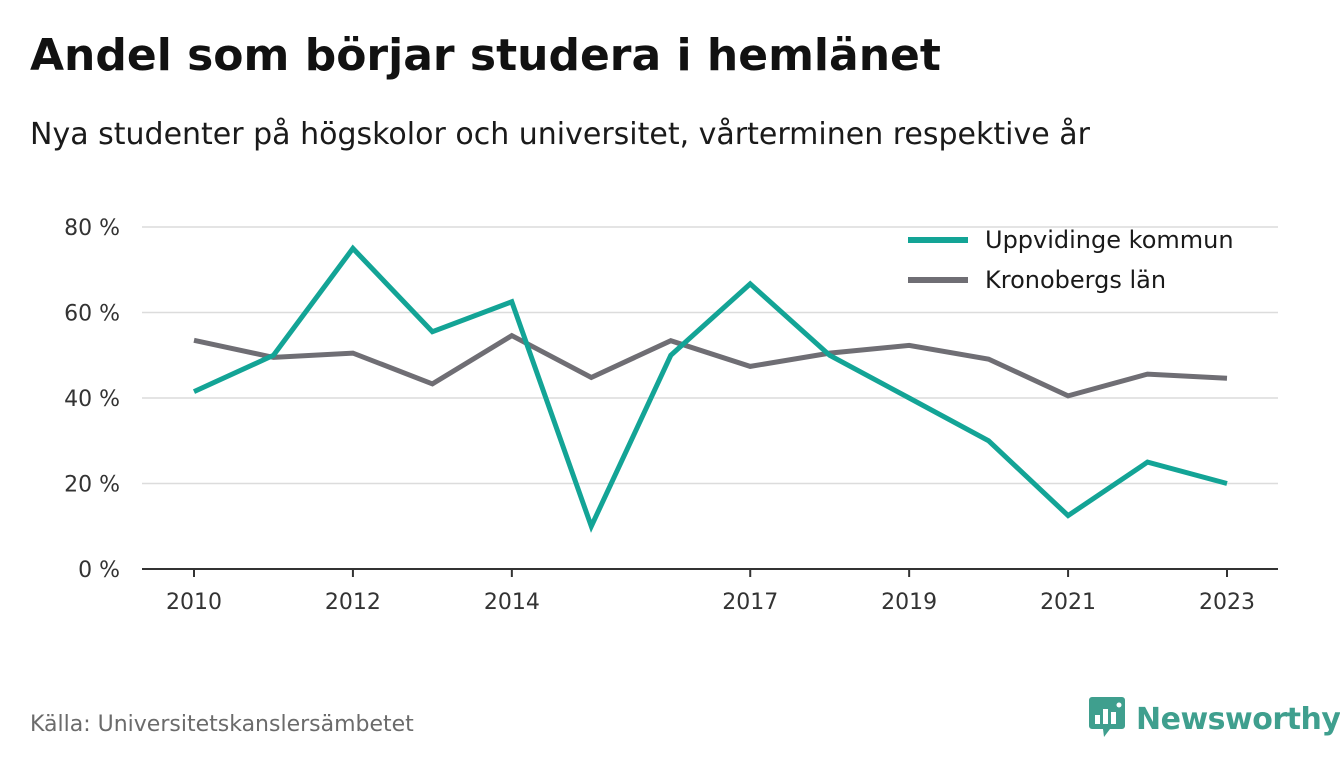 This screenshot has height=771, width=1340. Describe the element at coordinates (750, 602) in the screenshot. I see `x-tick-label: 2017` at that location.